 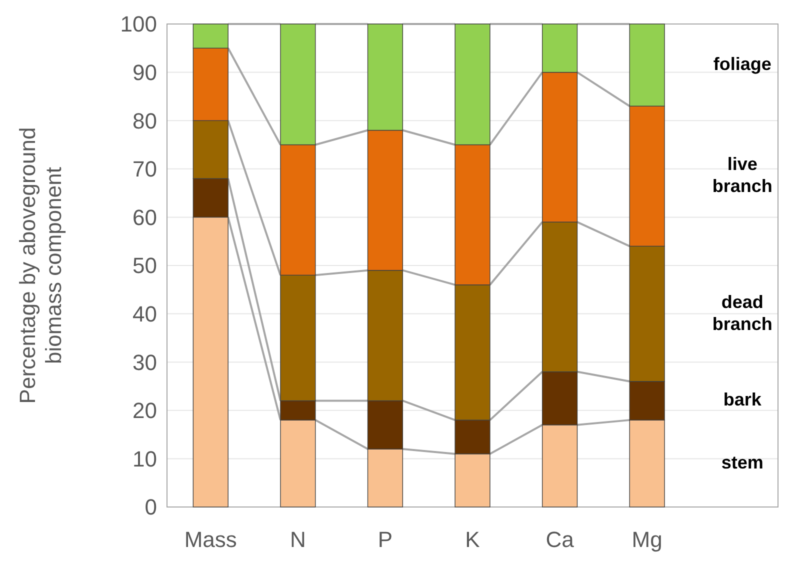 I want to click on y-tick-label: 90, so click(x=144, y=72).